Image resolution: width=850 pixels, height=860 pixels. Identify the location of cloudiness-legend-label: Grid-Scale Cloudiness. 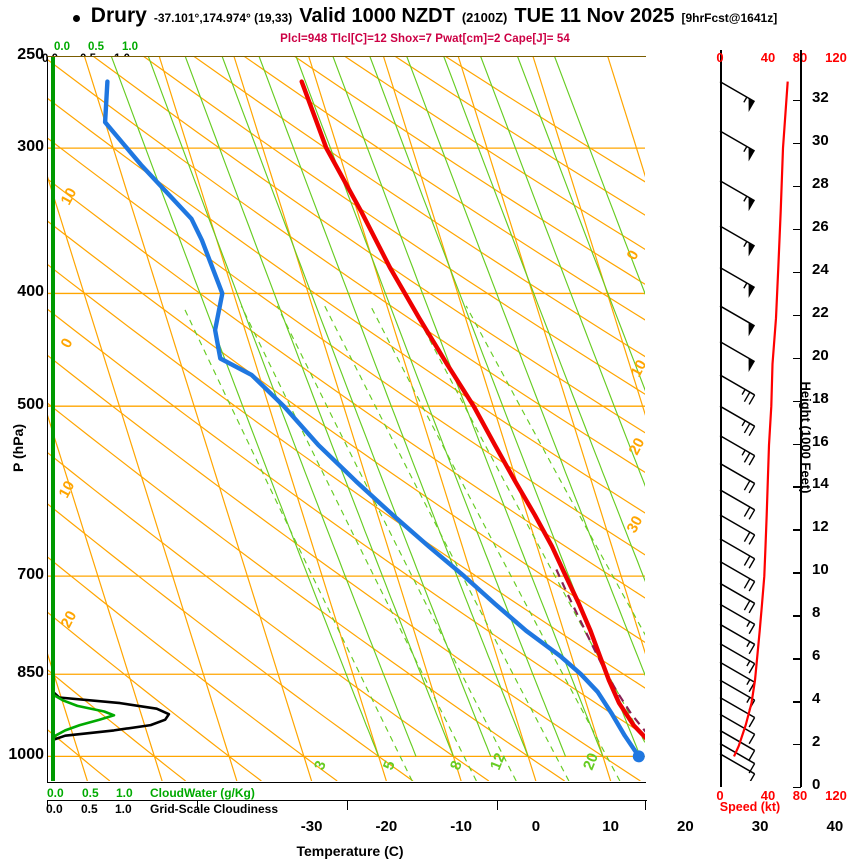
(214, 809).